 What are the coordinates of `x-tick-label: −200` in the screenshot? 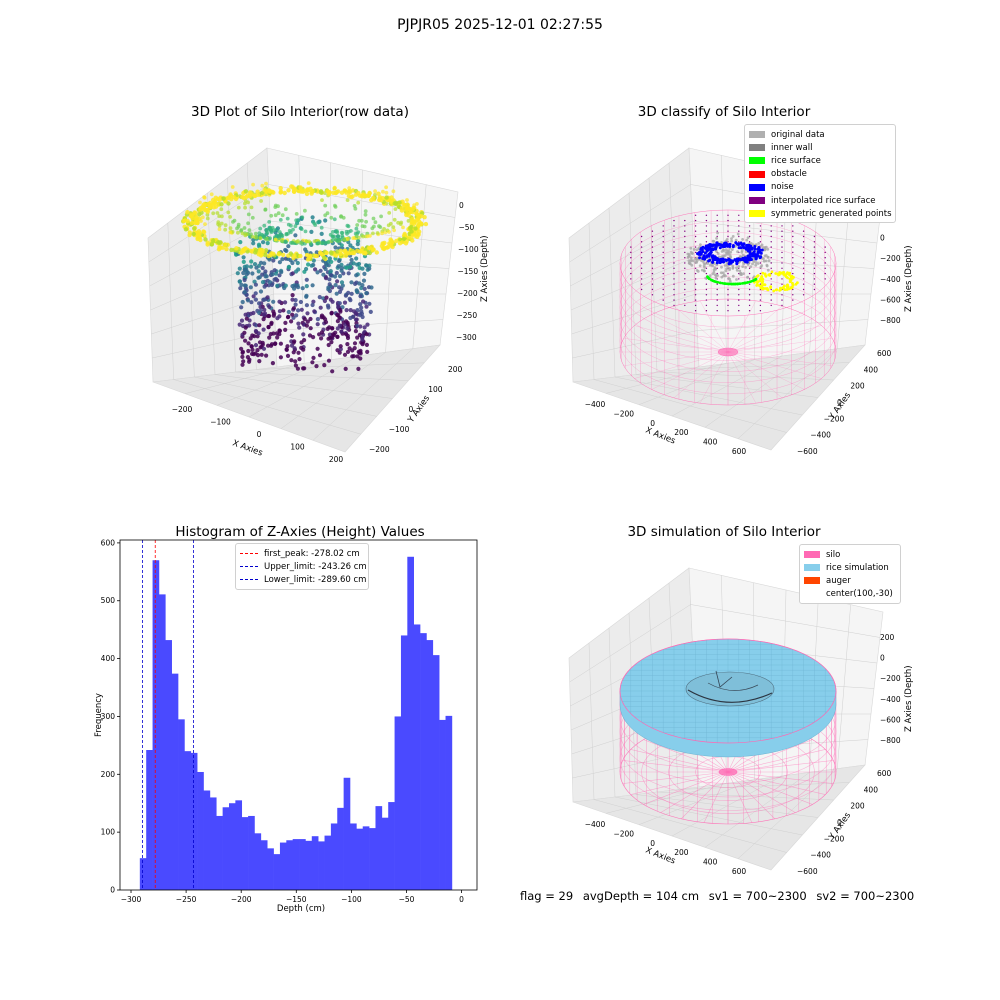 It's located at (623, 833).